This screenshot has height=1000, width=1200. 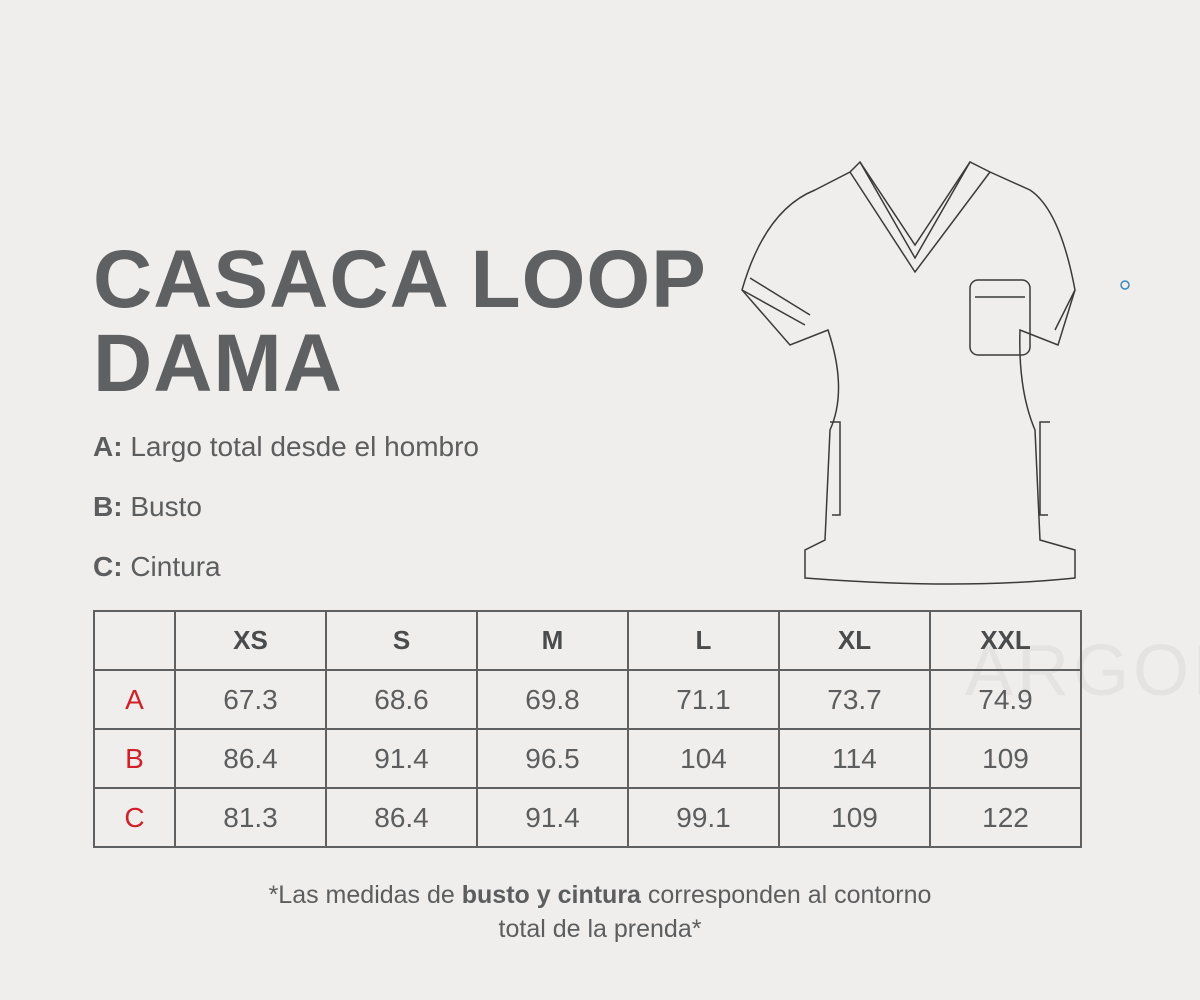 I want to click on legend-item: A: Largo total desde el hombro, so click(x=286, y=458).